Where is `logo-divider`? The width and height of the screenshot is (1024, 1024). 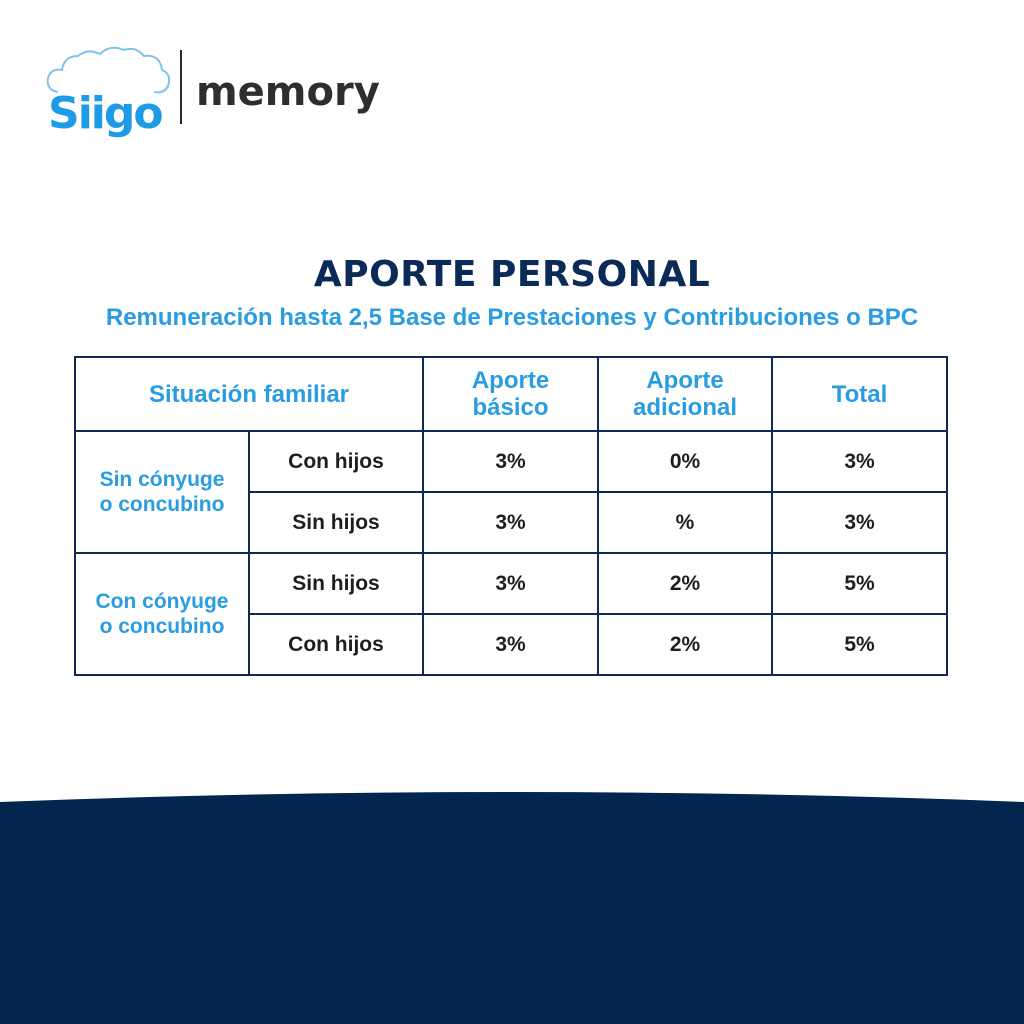 logo-divider is located at coordinates (181, 87).